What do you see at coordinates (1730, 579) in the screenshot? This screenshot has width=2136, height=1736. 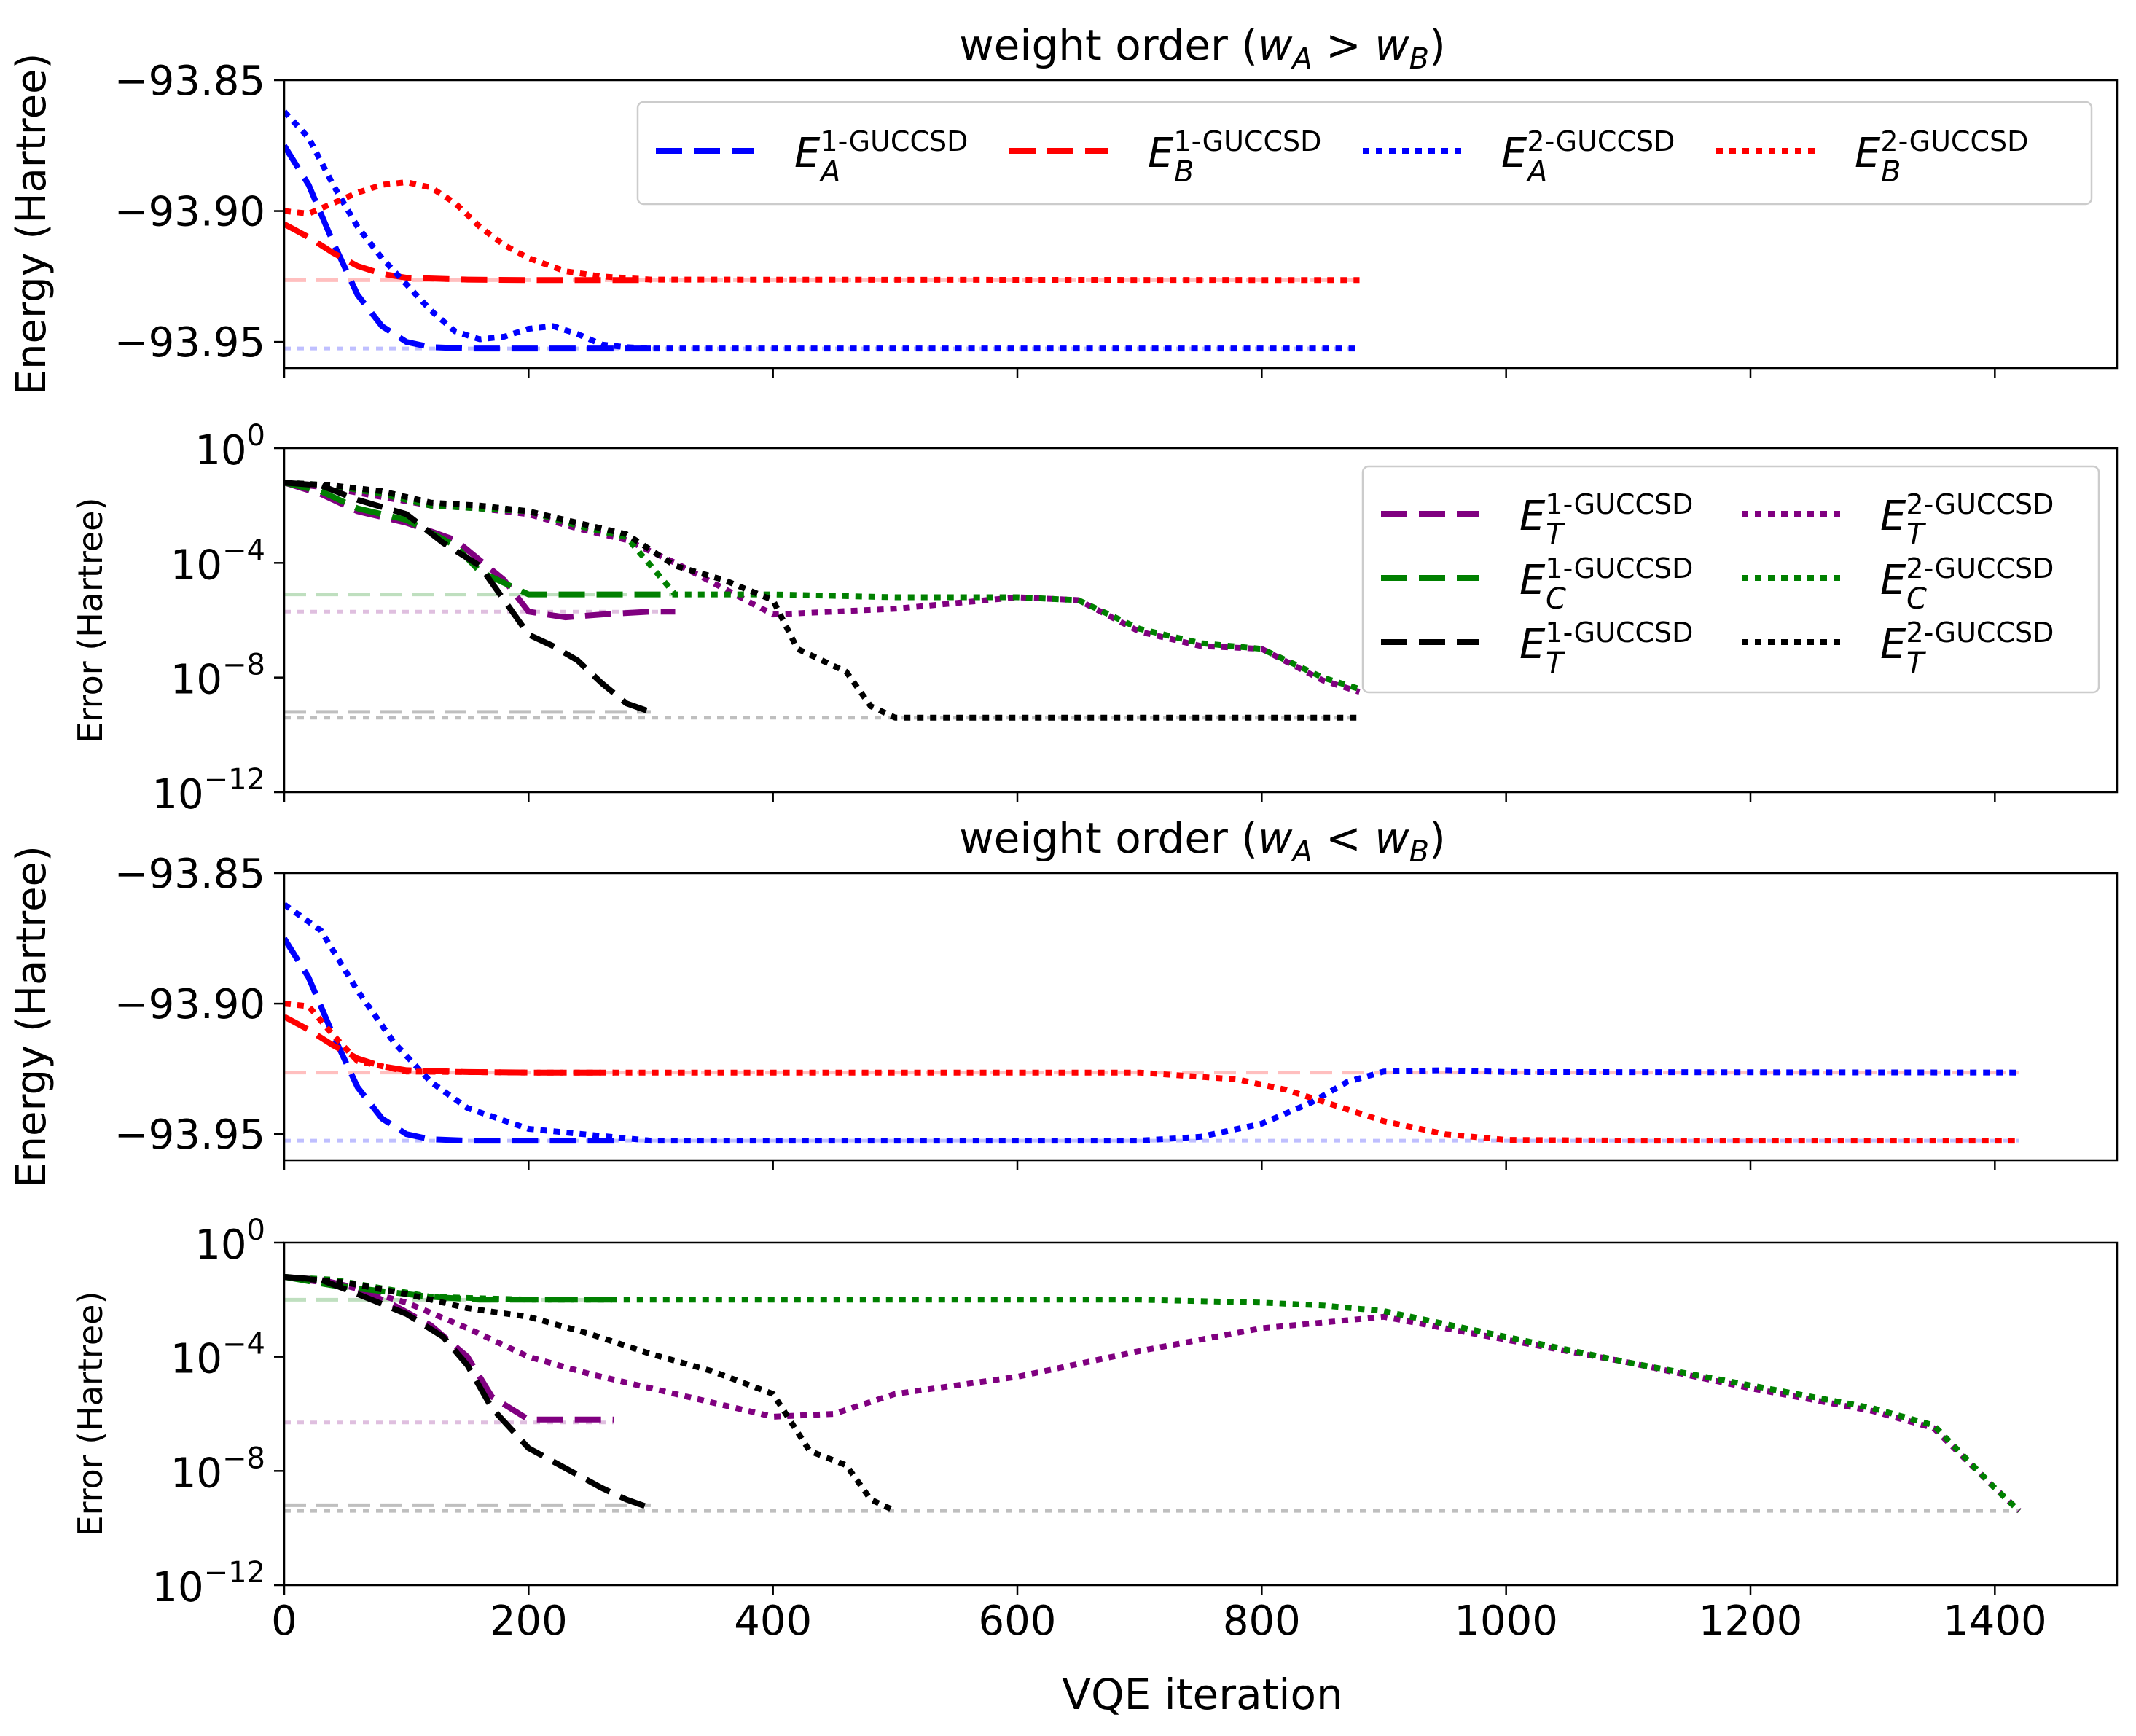 I see `legend-frame` at bounding box center [1730, 579].